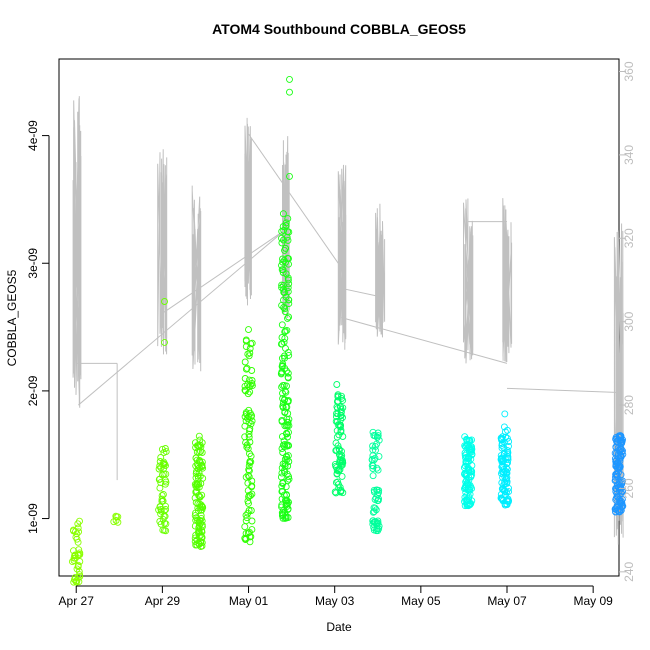  What do you see at coordinates (33, 518) in the screenshot?
I see `y-left-tick-label: 1e-09` at bounding box center [33, 518].